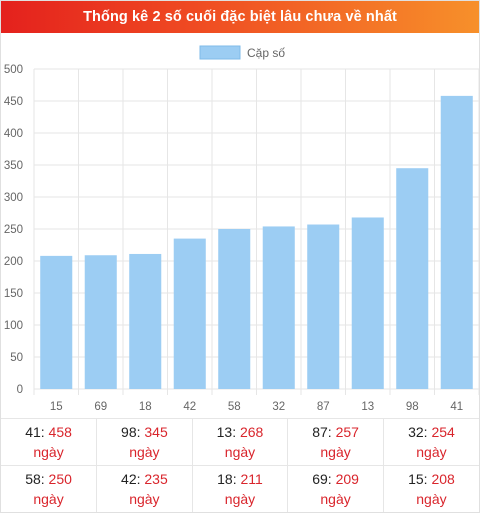  Describe the element at coordinates (367, 407) in the screenshot. I see `x-tick-label: 13` at that location.